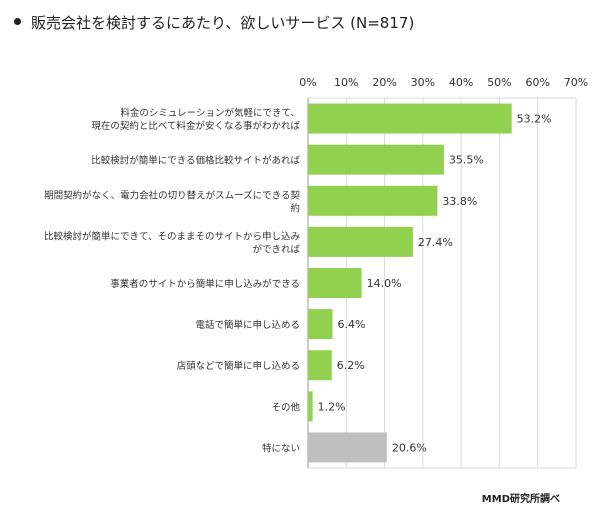 The height and width of the screenshot is (520, 598). I want to click on data-label: 6.4%, so click(352, 324).